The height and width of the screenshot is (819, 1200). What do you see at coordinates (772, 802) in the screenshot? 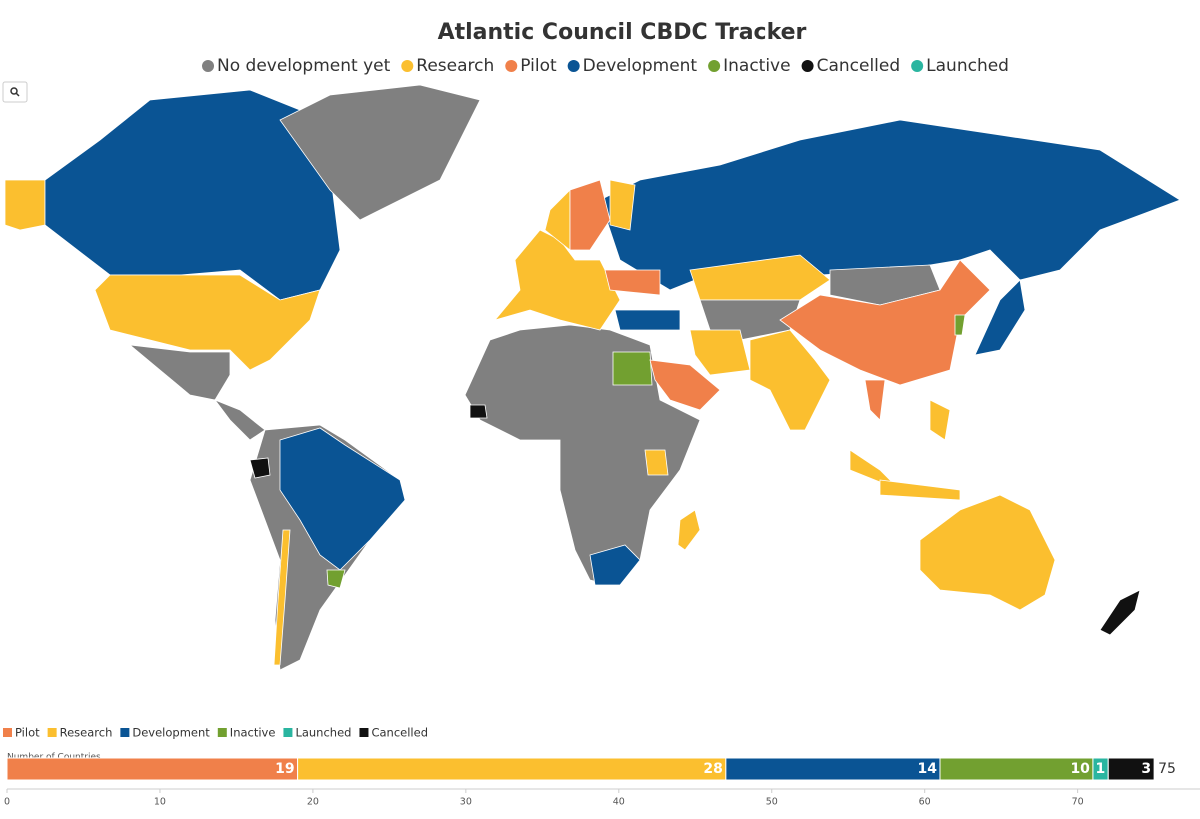
I see `x-tick-label: 50` at bounding box center [772, 802].